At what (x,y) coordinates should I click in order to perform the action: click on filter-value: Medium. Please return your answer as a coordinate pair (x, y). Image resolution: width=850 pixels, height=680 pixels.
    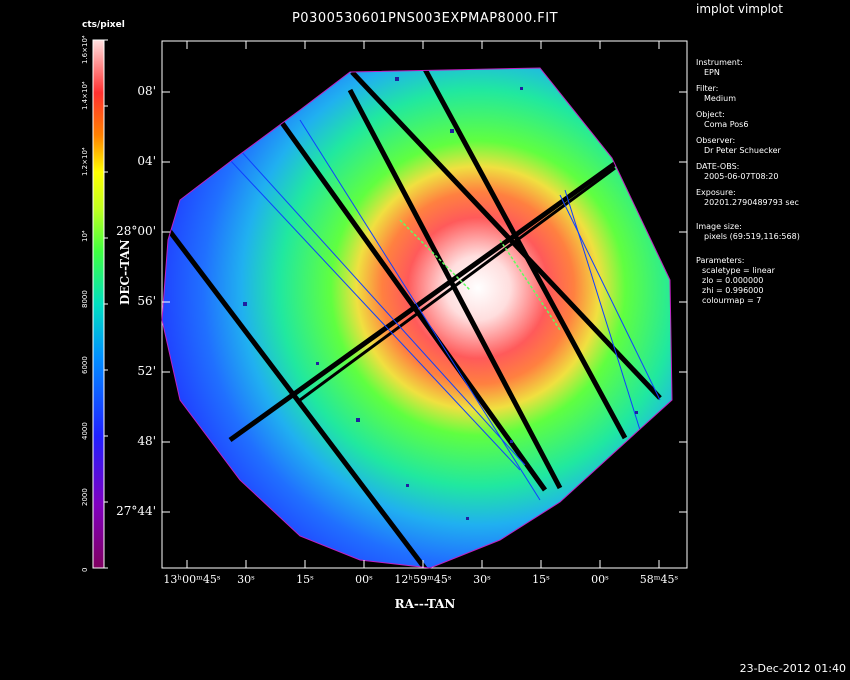
    Looking at the image, I should click on (720, 98).